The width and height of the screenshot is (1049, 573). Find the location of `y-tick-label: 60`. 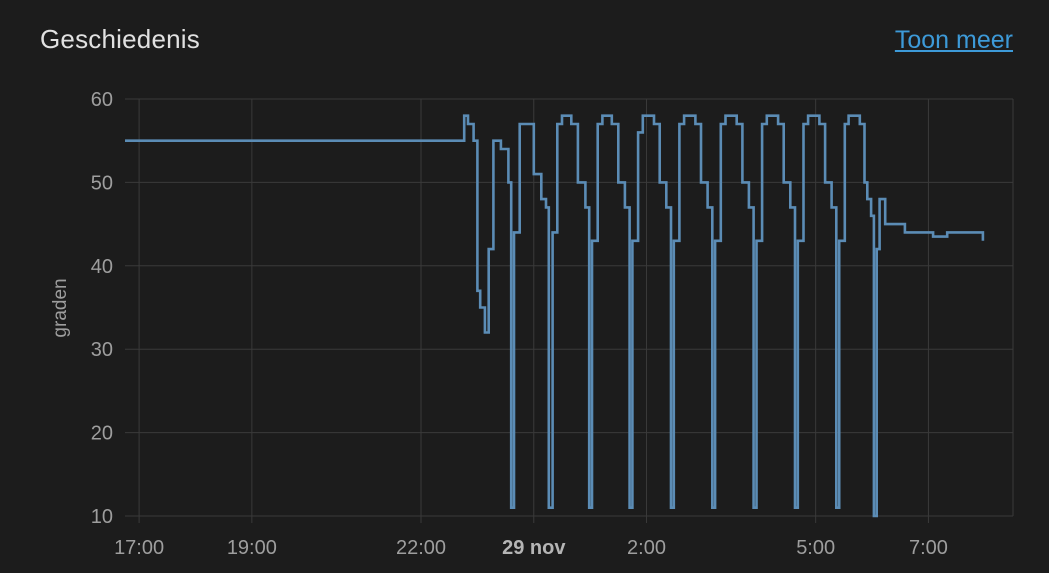

y-tick-label: 60 is located at coordinates (102, 100).